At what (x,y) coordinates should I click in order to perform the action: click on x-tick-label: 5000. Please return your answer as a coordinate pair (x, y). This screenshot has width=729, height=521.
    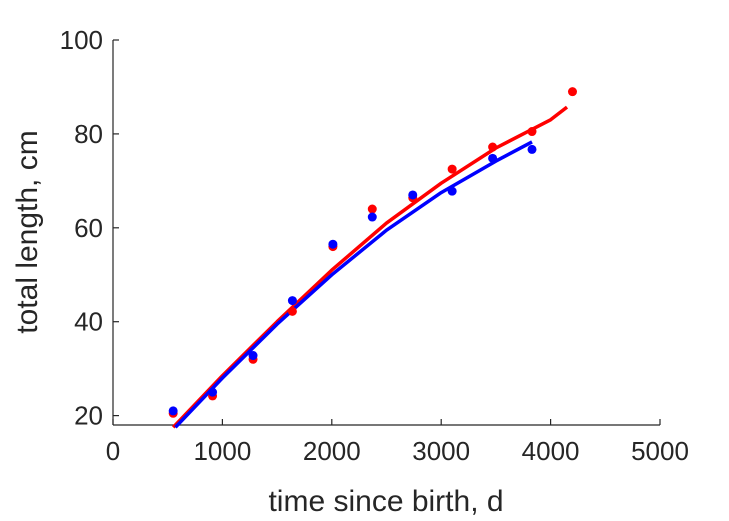
    Looking at the image, I should click on (660, 451).